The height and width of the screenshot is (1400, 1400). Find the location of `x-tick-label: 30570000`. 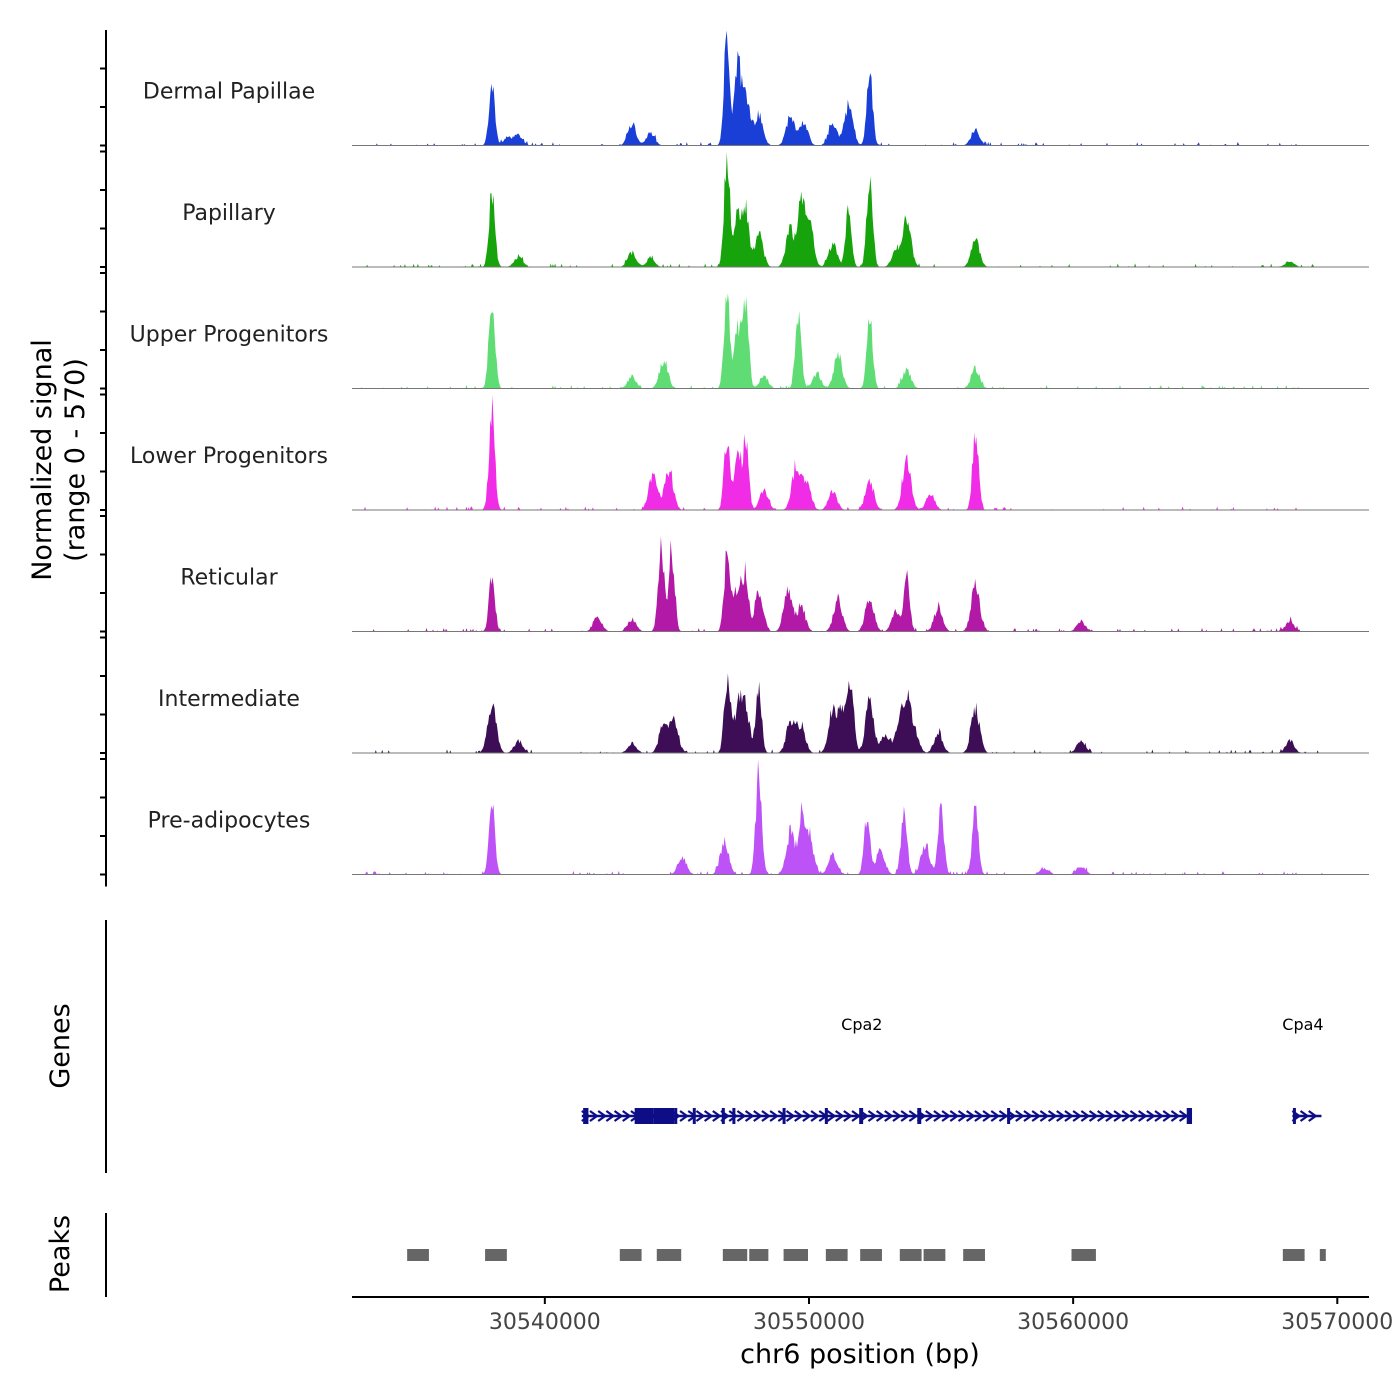

x-tick-label: 30570000 is located at coordinates (1337, 1322).